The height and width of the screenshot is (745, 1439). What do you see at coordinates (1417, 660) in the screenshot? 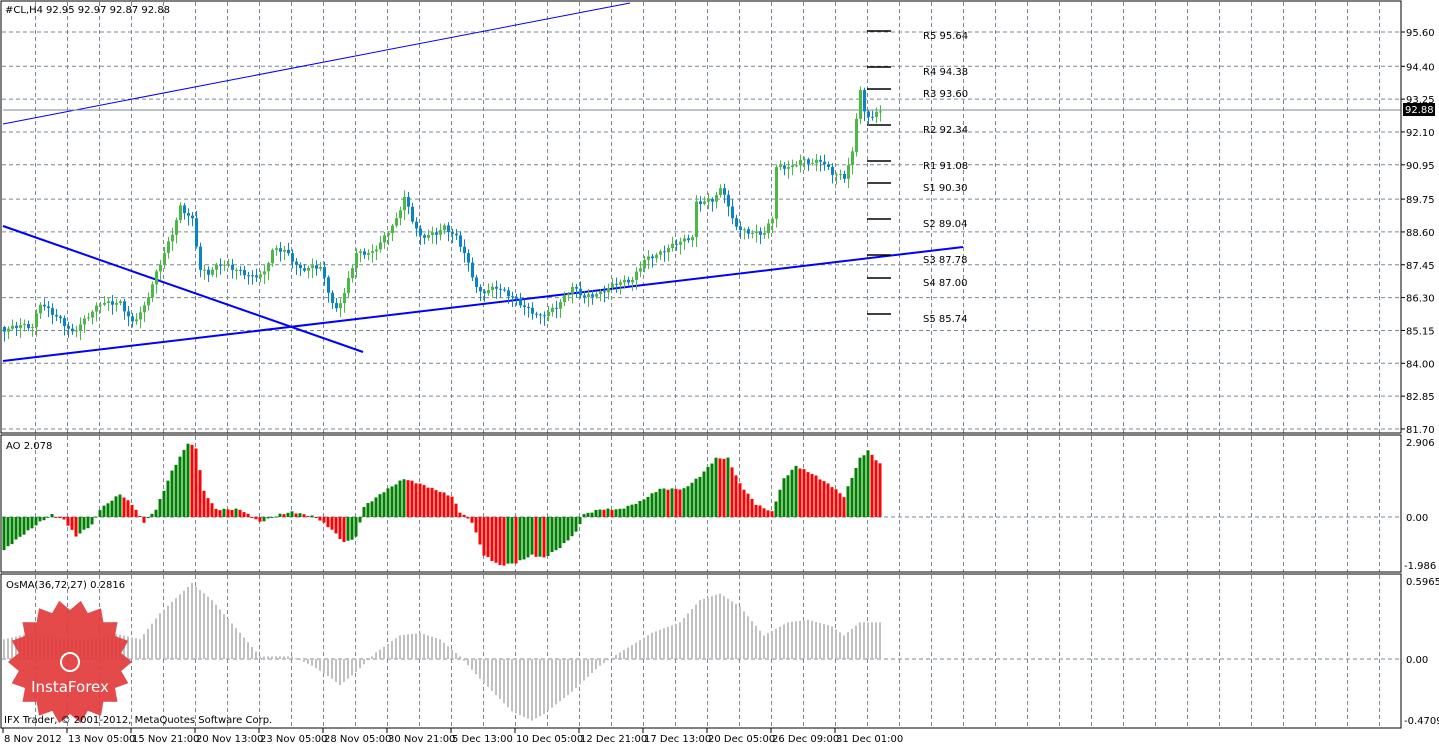
I see `osma-axis-zero: 0.00` at bounding box center [1417, 660].